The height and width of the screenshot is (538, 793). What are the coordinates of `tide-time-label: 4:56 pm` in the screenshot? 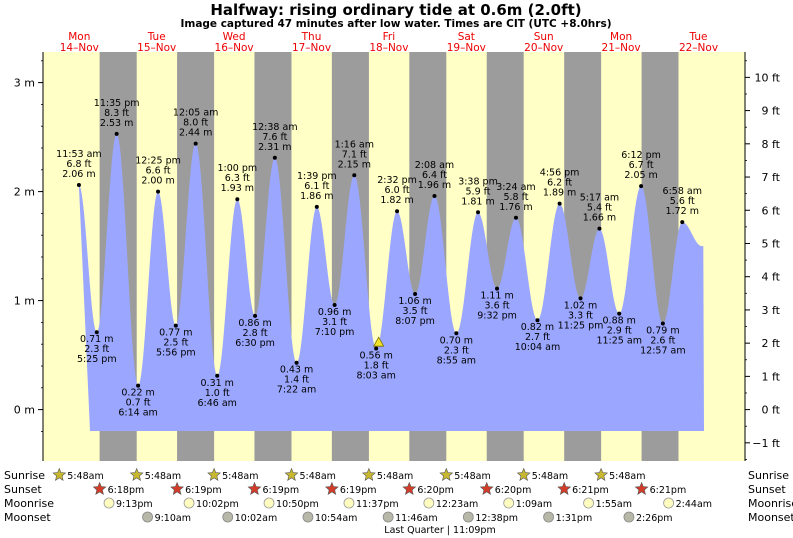 It's located at (560, 173).